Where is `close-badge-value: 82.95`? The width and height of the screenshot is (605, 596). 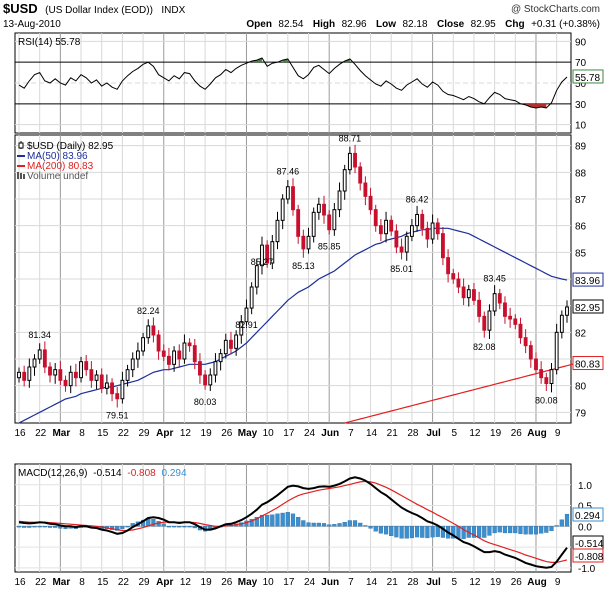 close-badge-value: 82.95 is located at coordinates (587, 308).